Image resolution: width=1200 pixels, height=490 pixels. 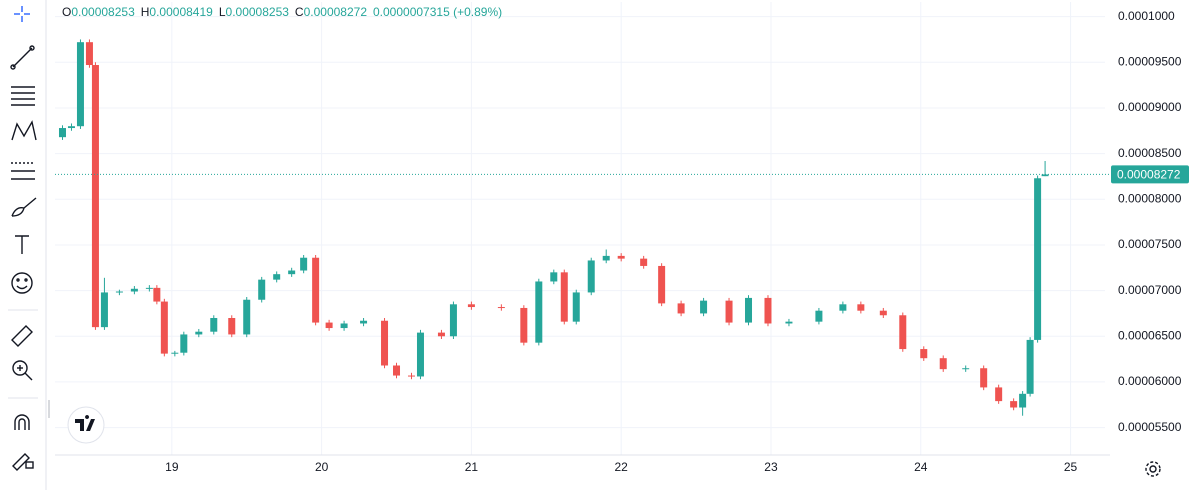 I want to click on y-tick-label: 0.00006500, so click(x=1150, y=335).